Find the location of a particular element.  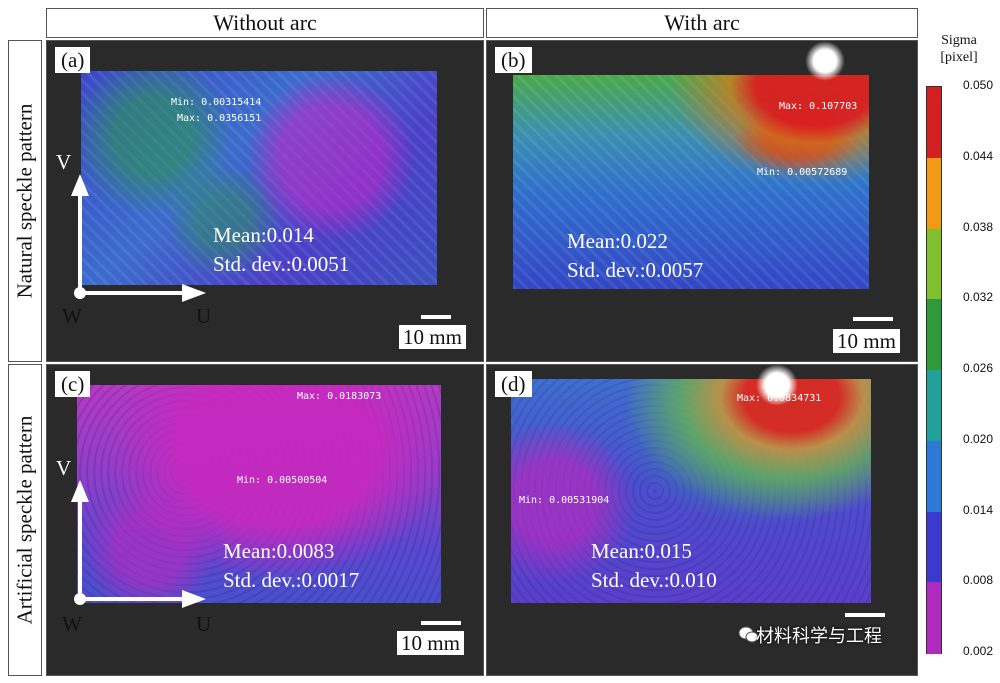

colorbar-tick-label: 0.002 is located at coordinates (978, 651).